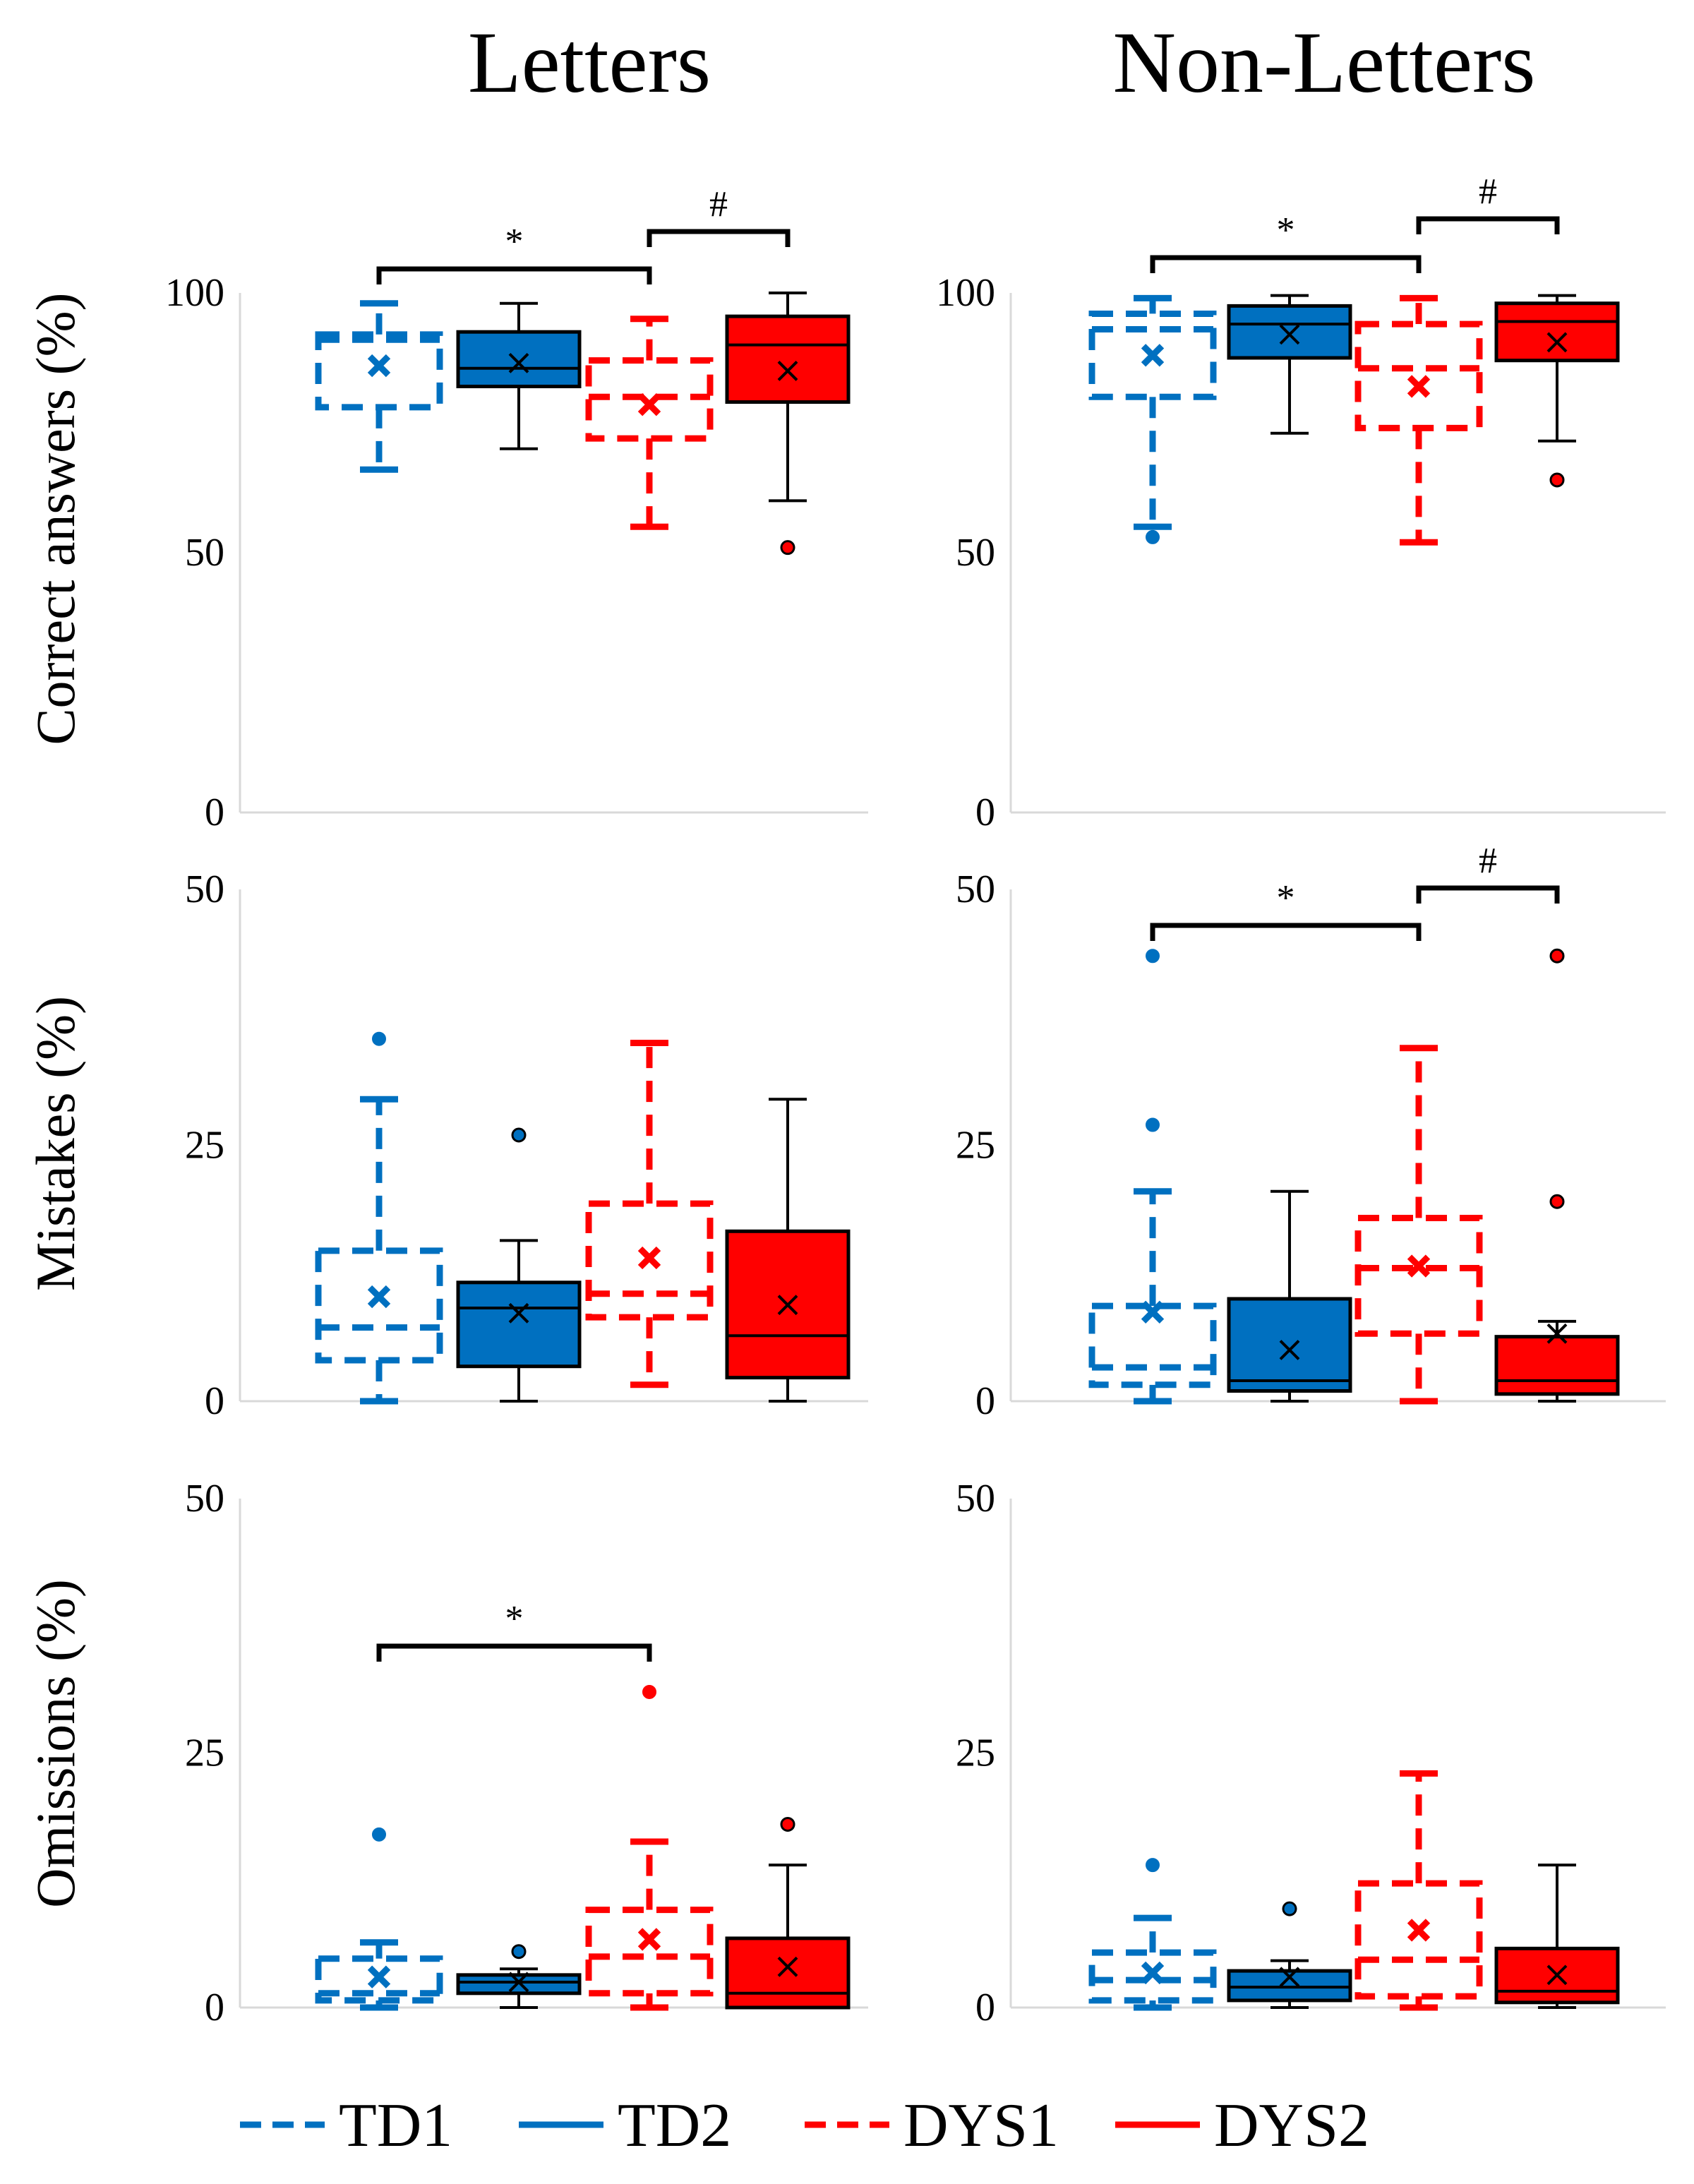  I want to click on legend-label: TD2, so click(674, 2126).